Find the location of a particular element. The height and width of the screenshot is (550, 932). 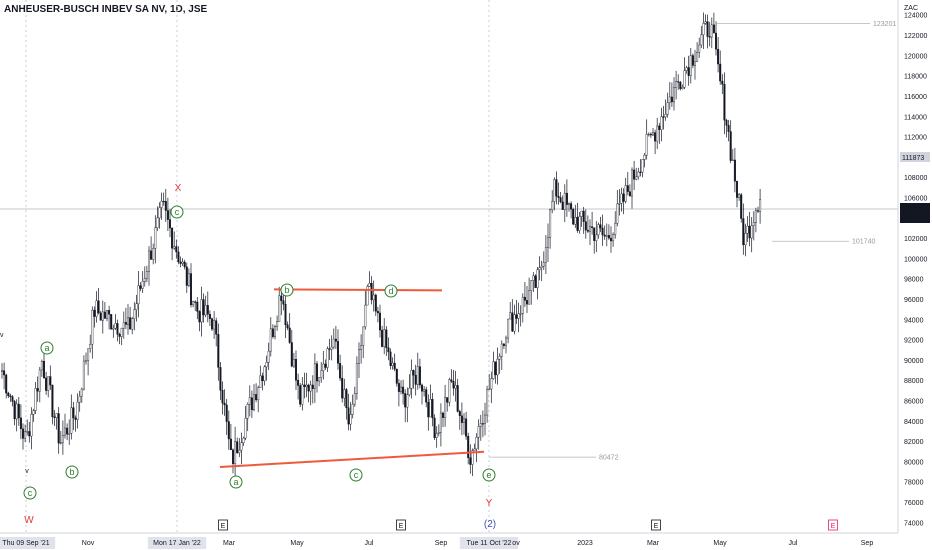

x-tick-highlight is located at coordinates (489, 543).